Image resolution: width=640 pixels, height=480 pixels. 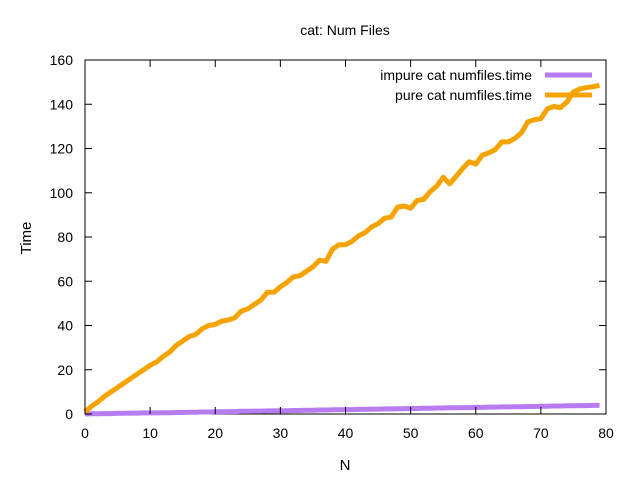 What do you see at coordinates (476, 433) in the screenshot?
I see `x-tick-label: 60` at bounding box center [476, 433].